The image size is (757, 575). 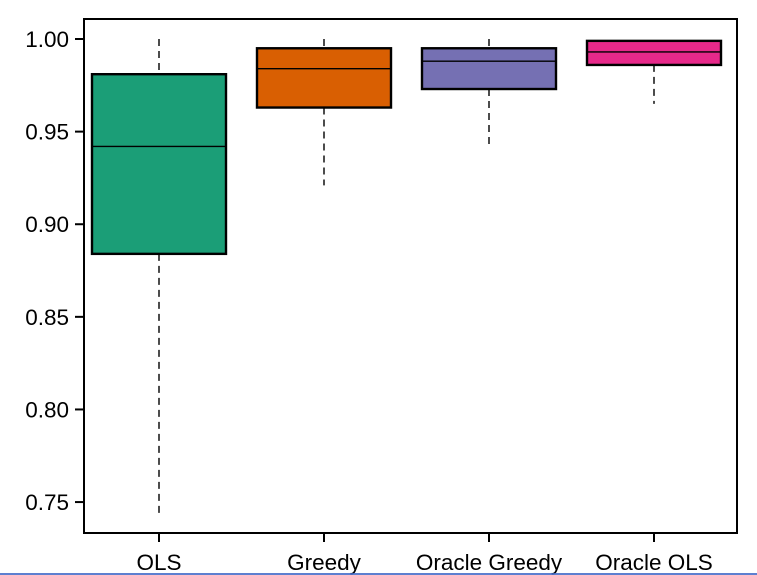 What do you see at coordinates (378, 574) in the screenshot?
I see `window-bottom-edge` at bounding box center [378, 574].